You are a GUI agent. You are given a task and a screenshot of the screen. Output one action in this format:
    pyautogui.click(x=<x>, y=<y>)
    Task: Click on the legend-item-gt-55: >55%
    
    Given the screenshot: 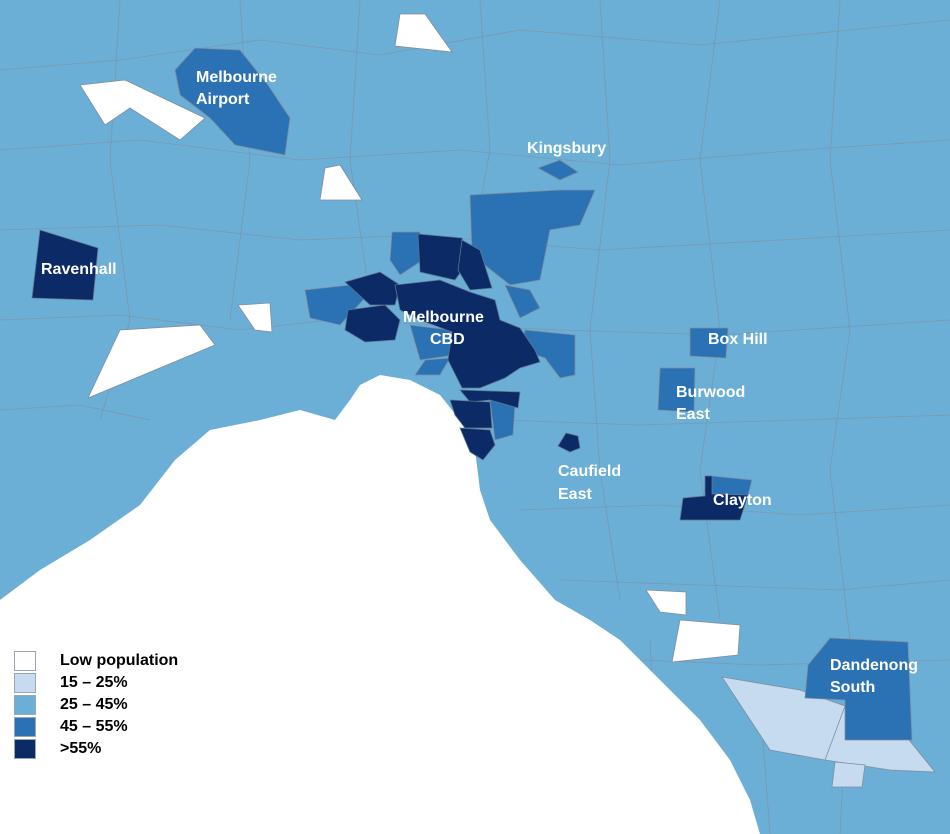 What is the action you would take?
    pyautogui.click(x=96, y=749)
    